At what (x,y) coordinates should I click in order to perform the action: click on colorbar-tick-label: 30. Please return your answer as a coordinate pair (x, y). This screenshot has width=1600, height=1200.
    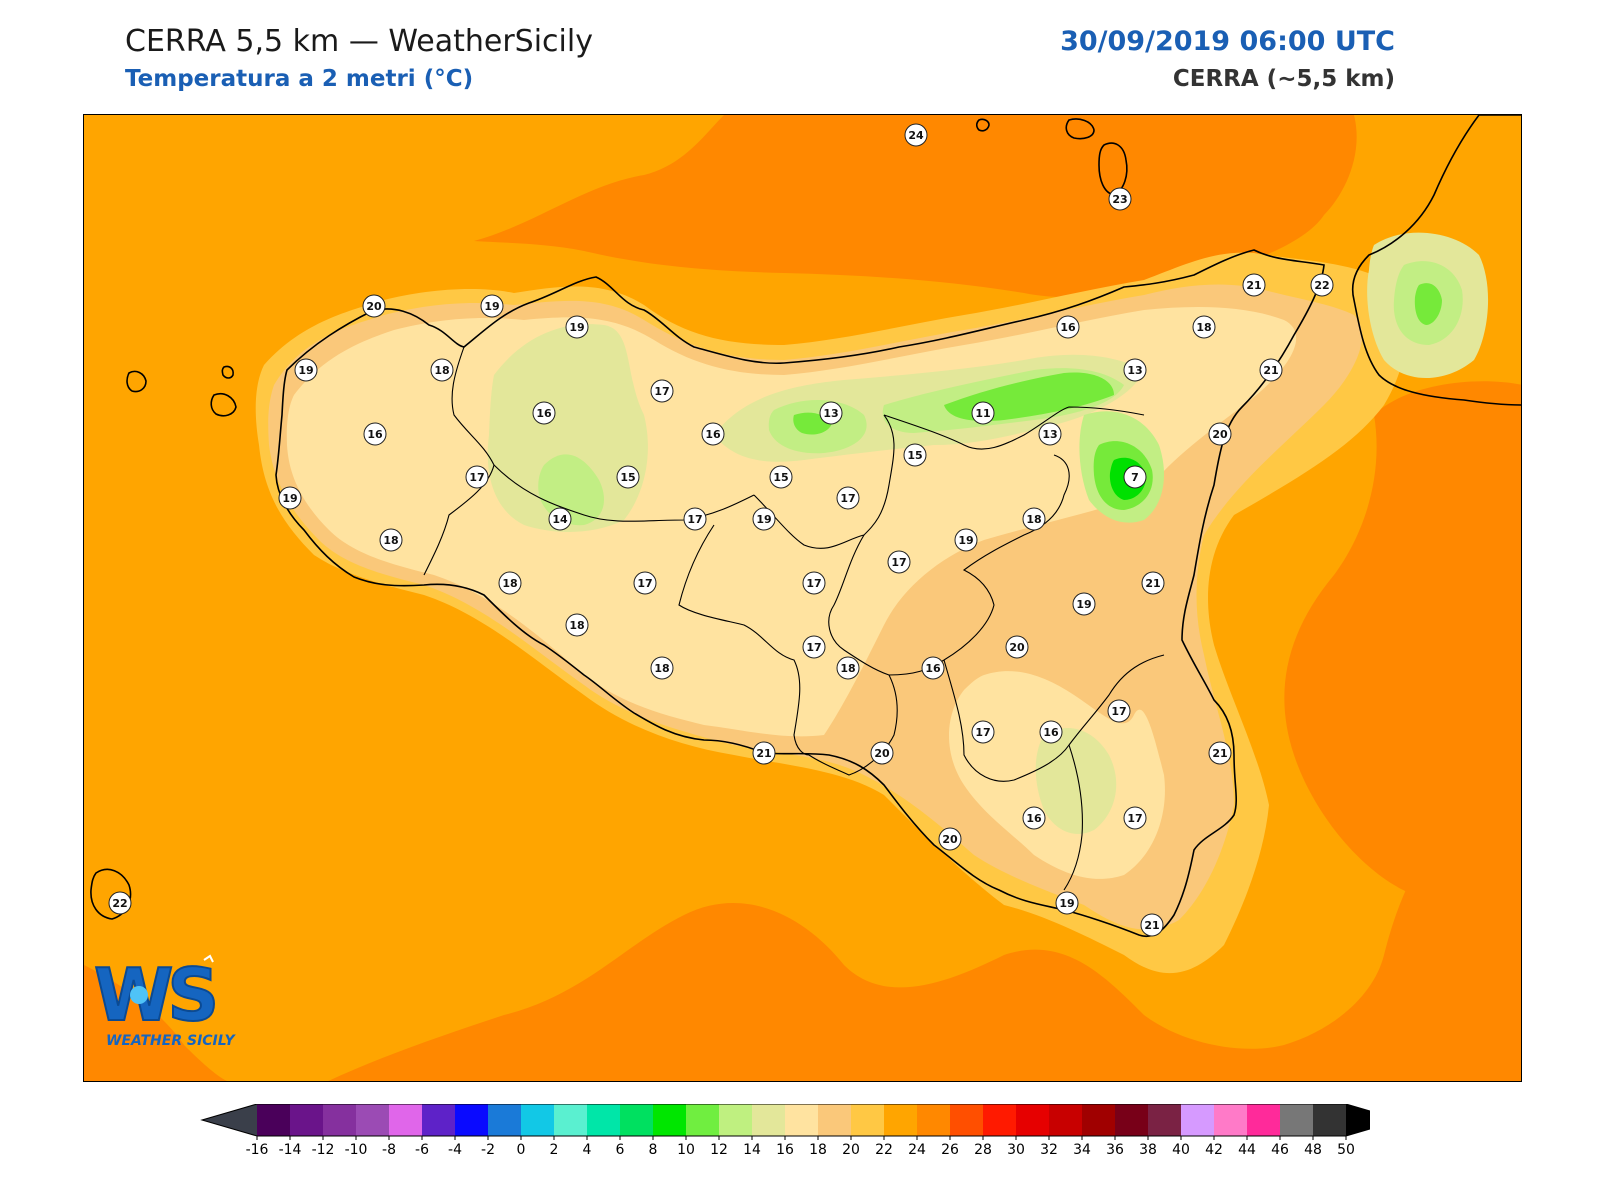
    Looking at the image, I should click on (1016, 1149).